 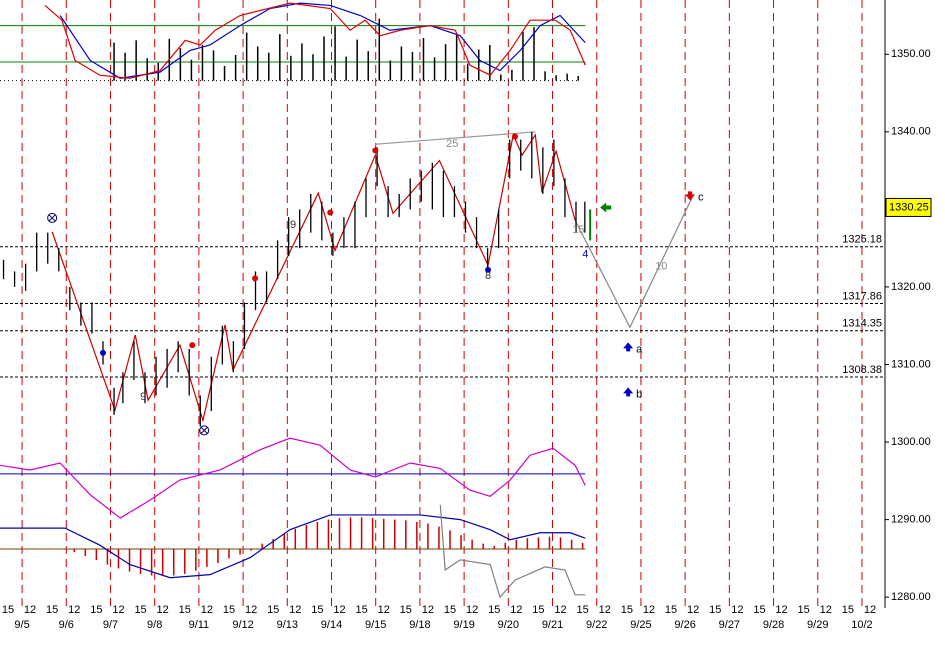 I want to click on annotation: 25, so click(x=452, y=144).